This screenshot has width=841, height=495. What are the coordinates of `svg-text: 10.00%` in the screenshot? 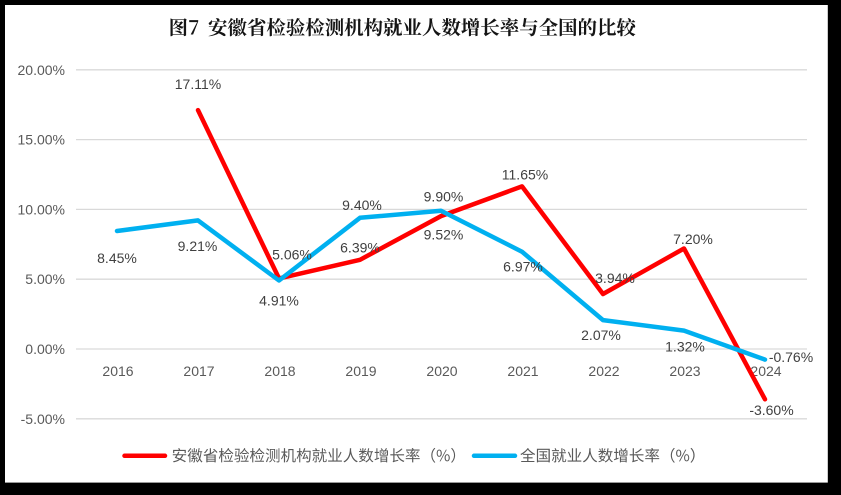 It's located at (41, 209).